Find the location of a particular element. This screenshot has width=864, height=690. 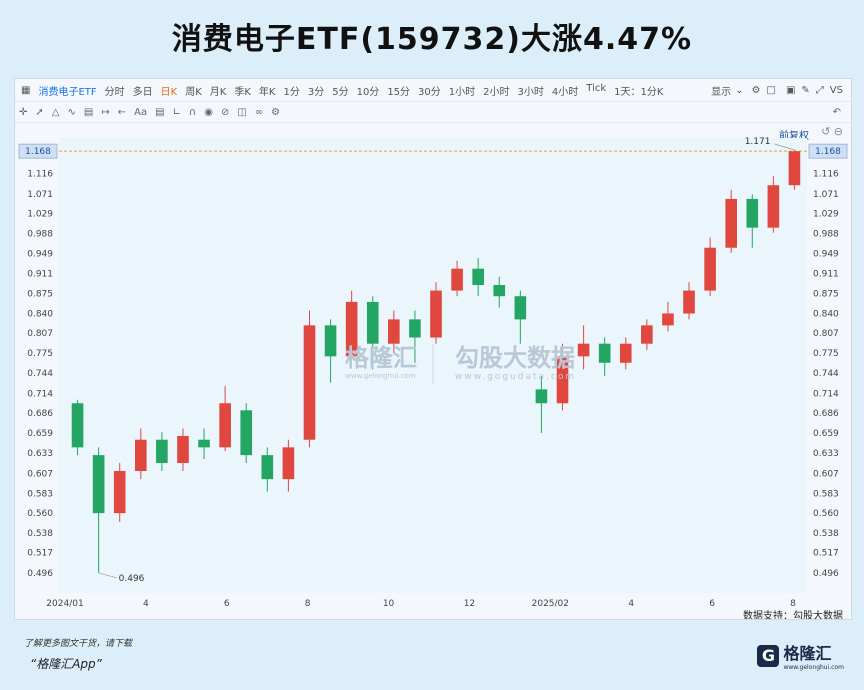

period-0: 分时 is located at coordinates (114, 92).